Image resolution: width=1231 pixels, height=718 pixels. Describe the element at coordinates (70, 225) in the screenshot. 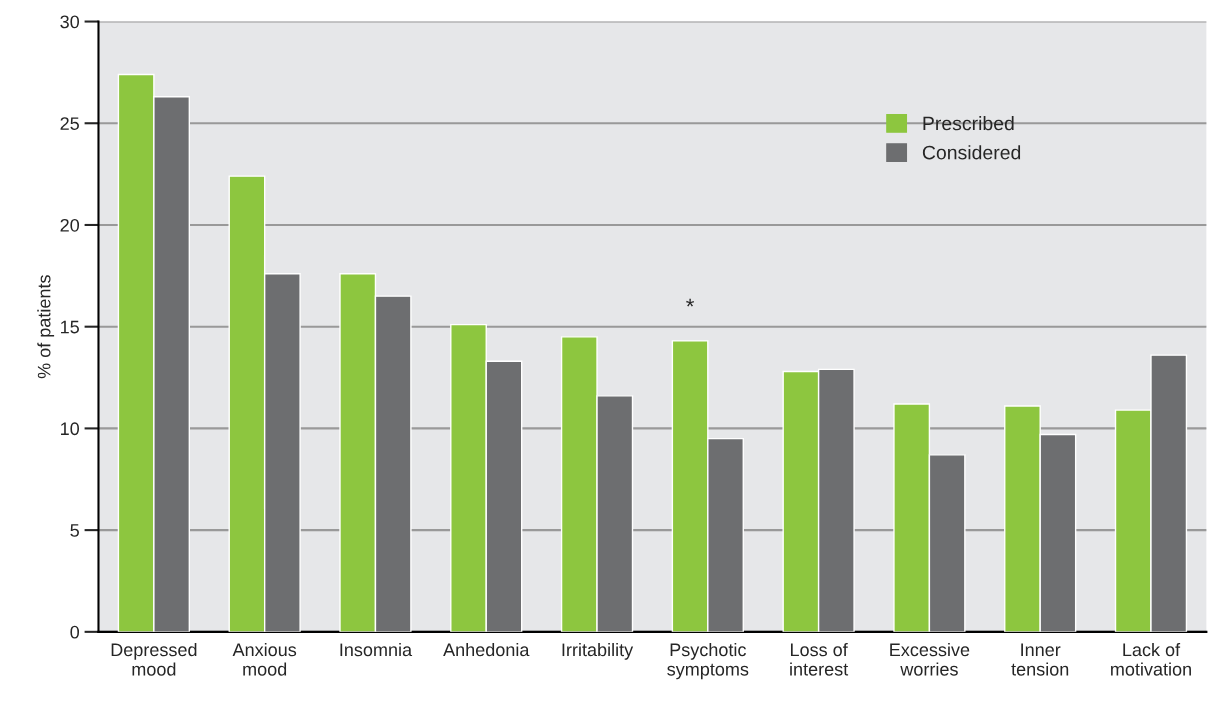

I see `y-tick-label: 20` at that location.